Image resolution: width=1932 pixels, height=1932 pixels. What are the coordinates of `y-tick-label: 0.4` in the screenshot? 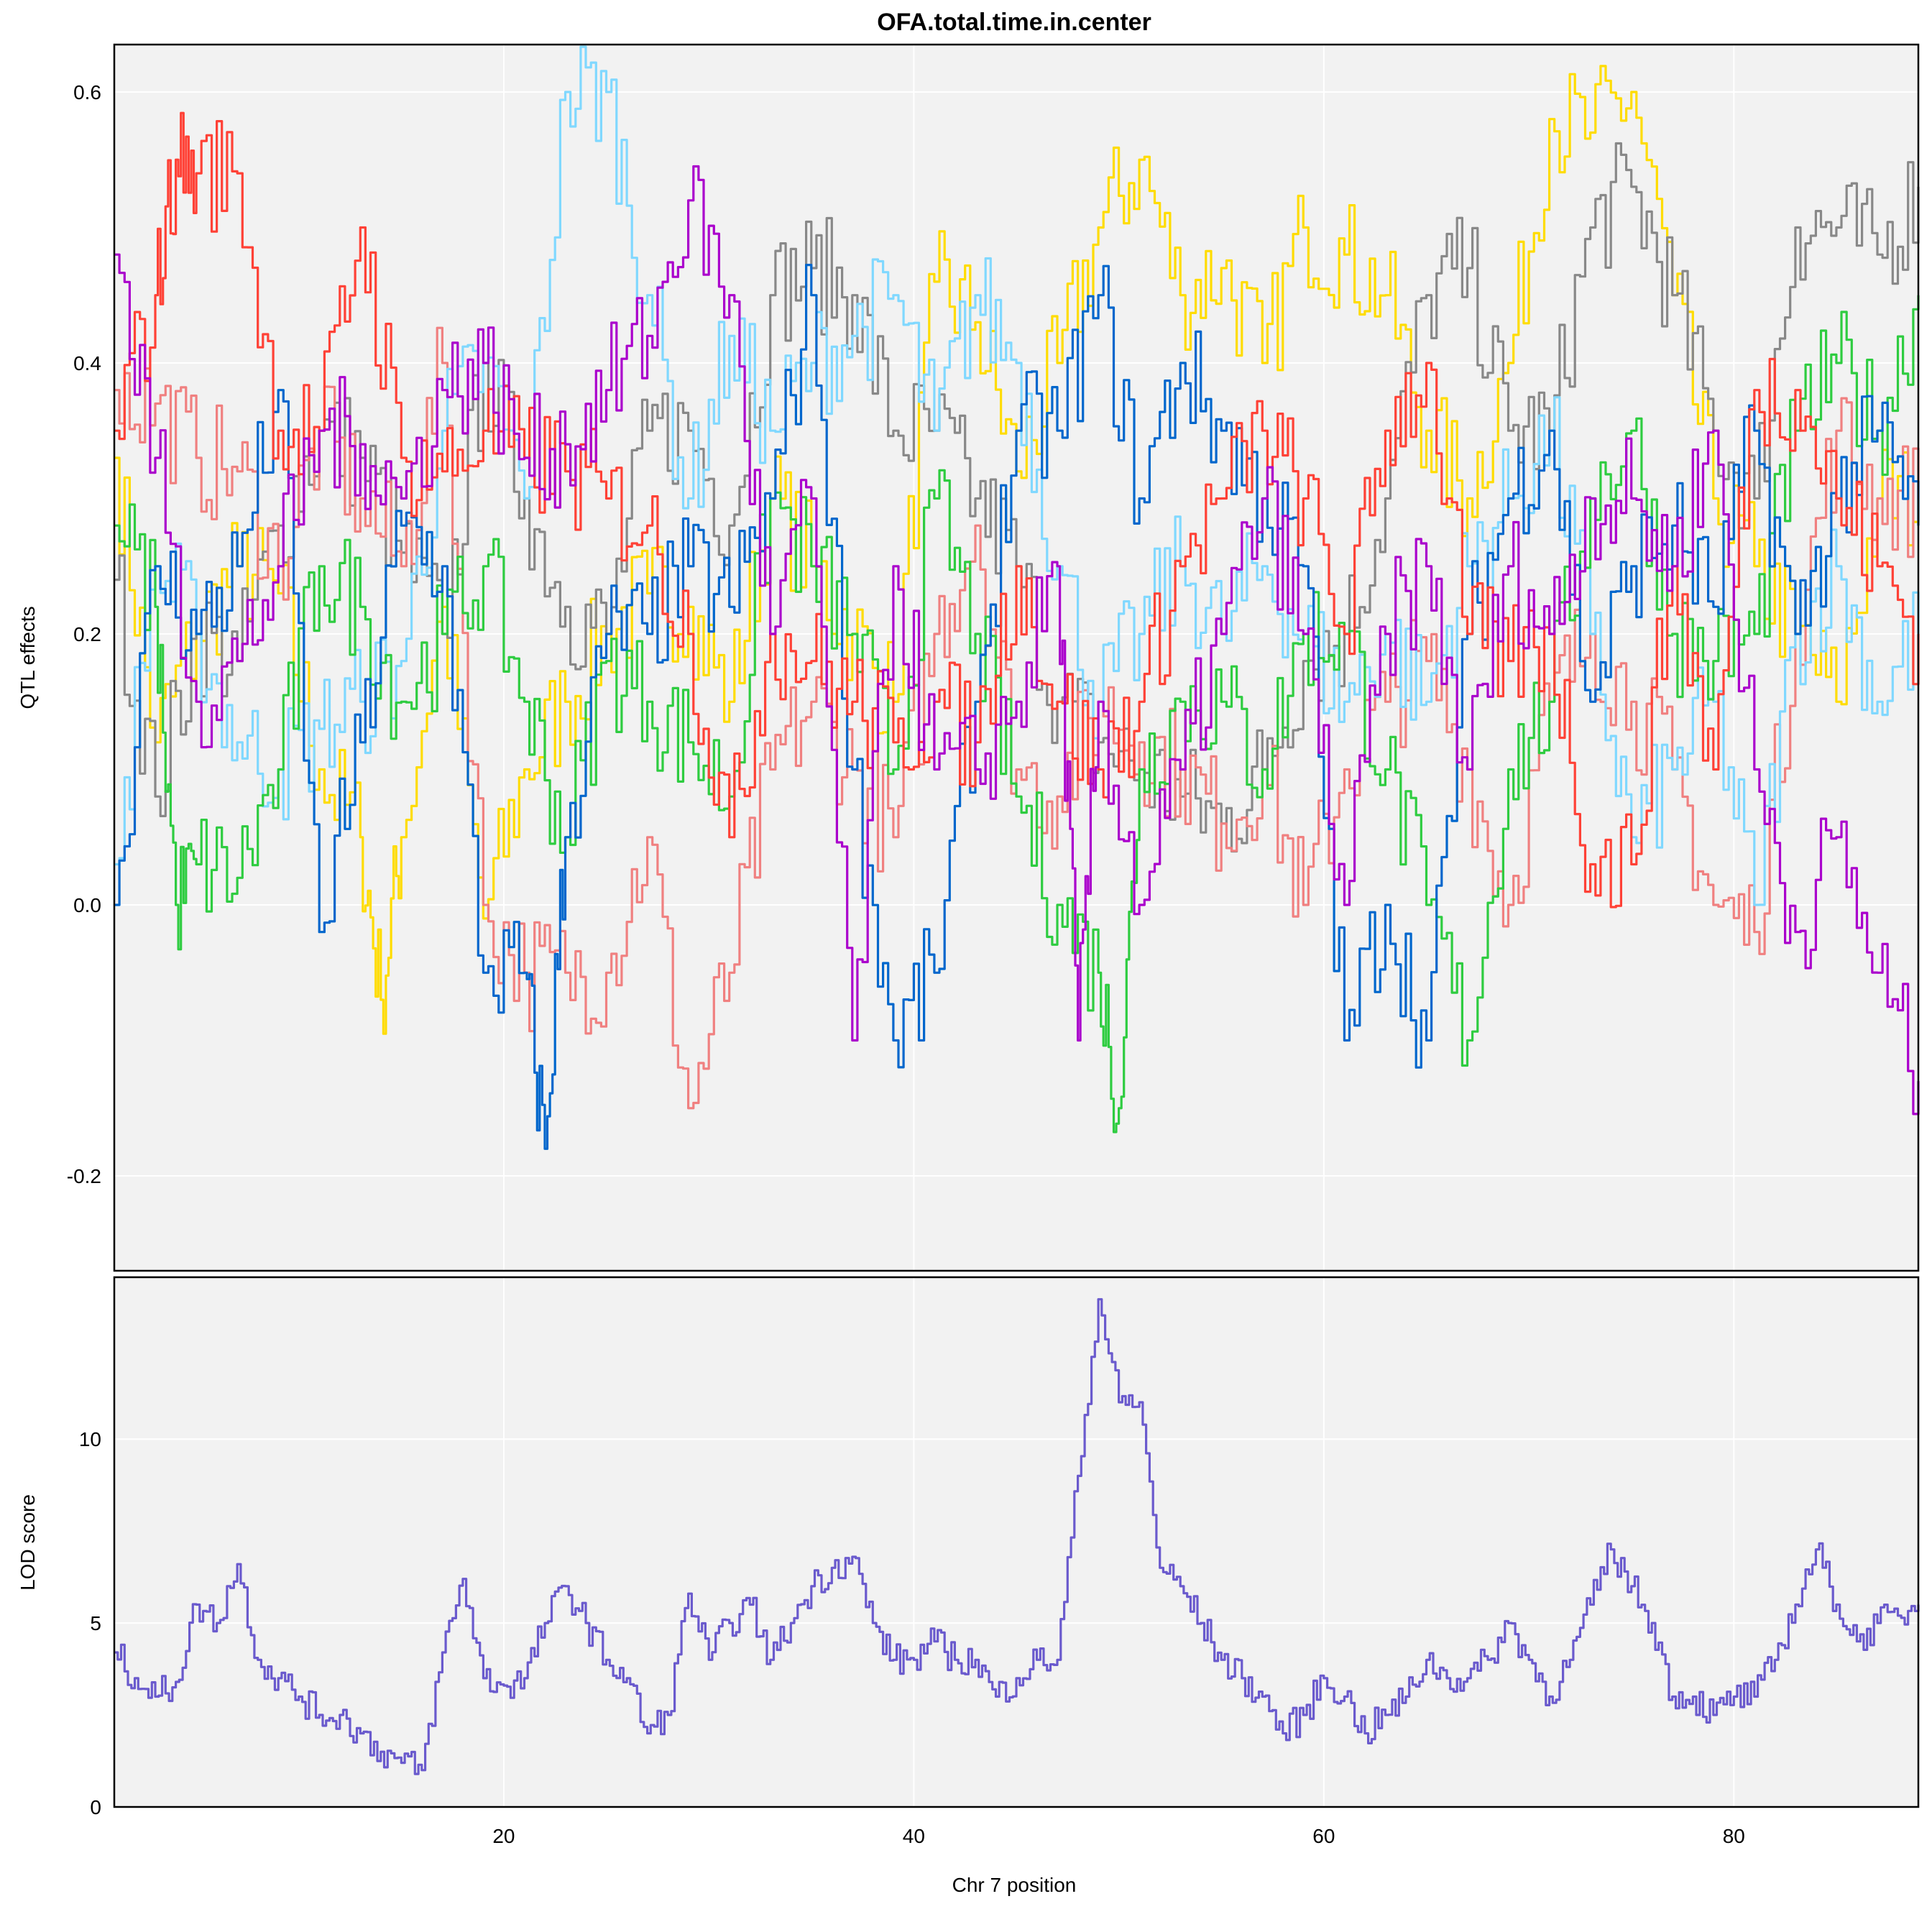 It's located at (87, 363).